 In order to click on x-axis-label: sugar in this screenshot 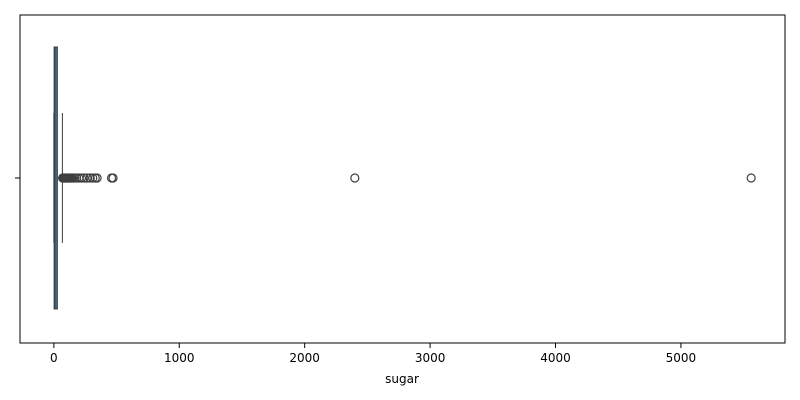, I will do `click(402, 379)`.